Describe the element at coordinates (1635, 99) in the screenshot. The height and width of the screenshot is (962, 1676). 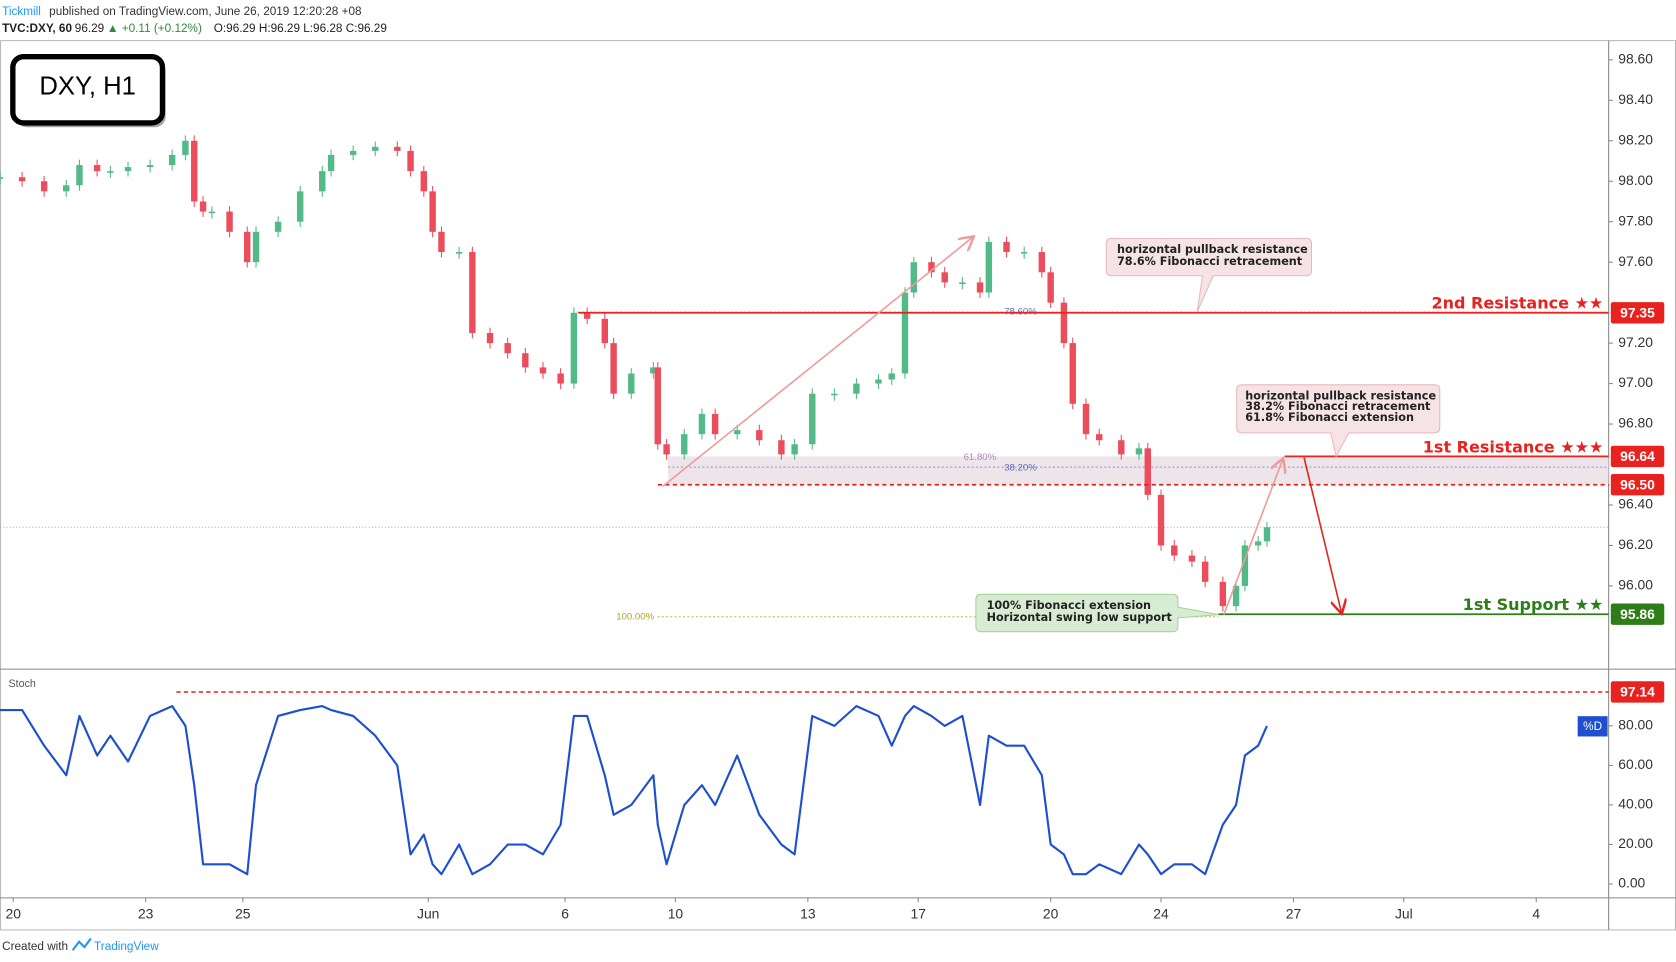
I see `y-tick-label: 98.40` at that location.